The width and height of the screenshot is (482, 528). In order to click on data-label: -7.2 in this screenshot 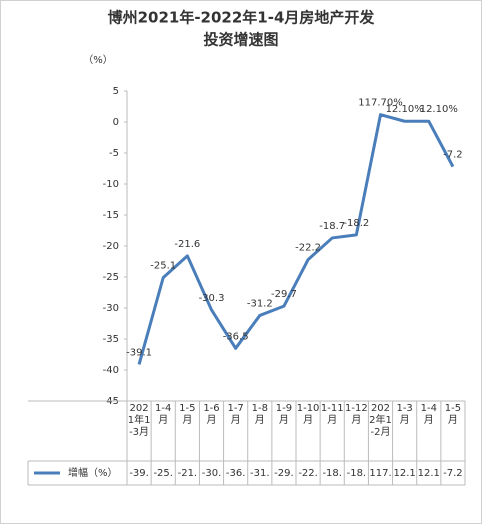, I will do `click(453, 155)`.